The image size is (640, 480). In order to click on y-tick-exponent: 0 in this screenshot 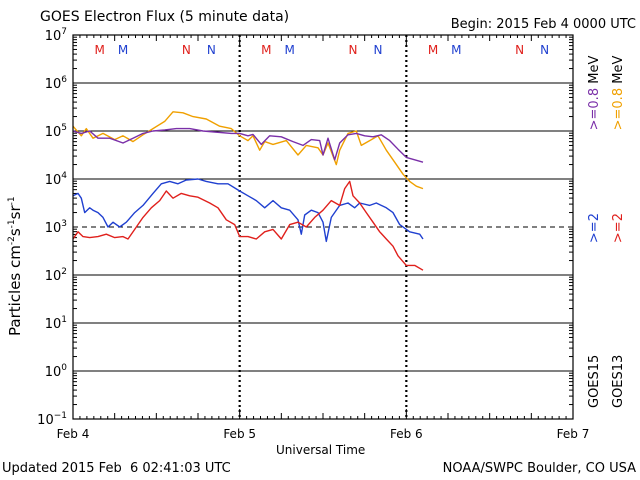, I will do `click(64, 368)`.